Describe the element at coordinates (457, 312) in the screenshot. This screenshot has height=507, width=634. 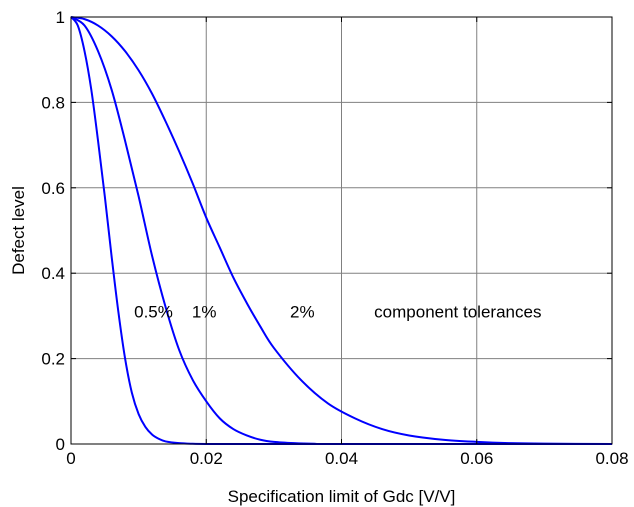
I see `annotation-label: component tolerances` at that location.